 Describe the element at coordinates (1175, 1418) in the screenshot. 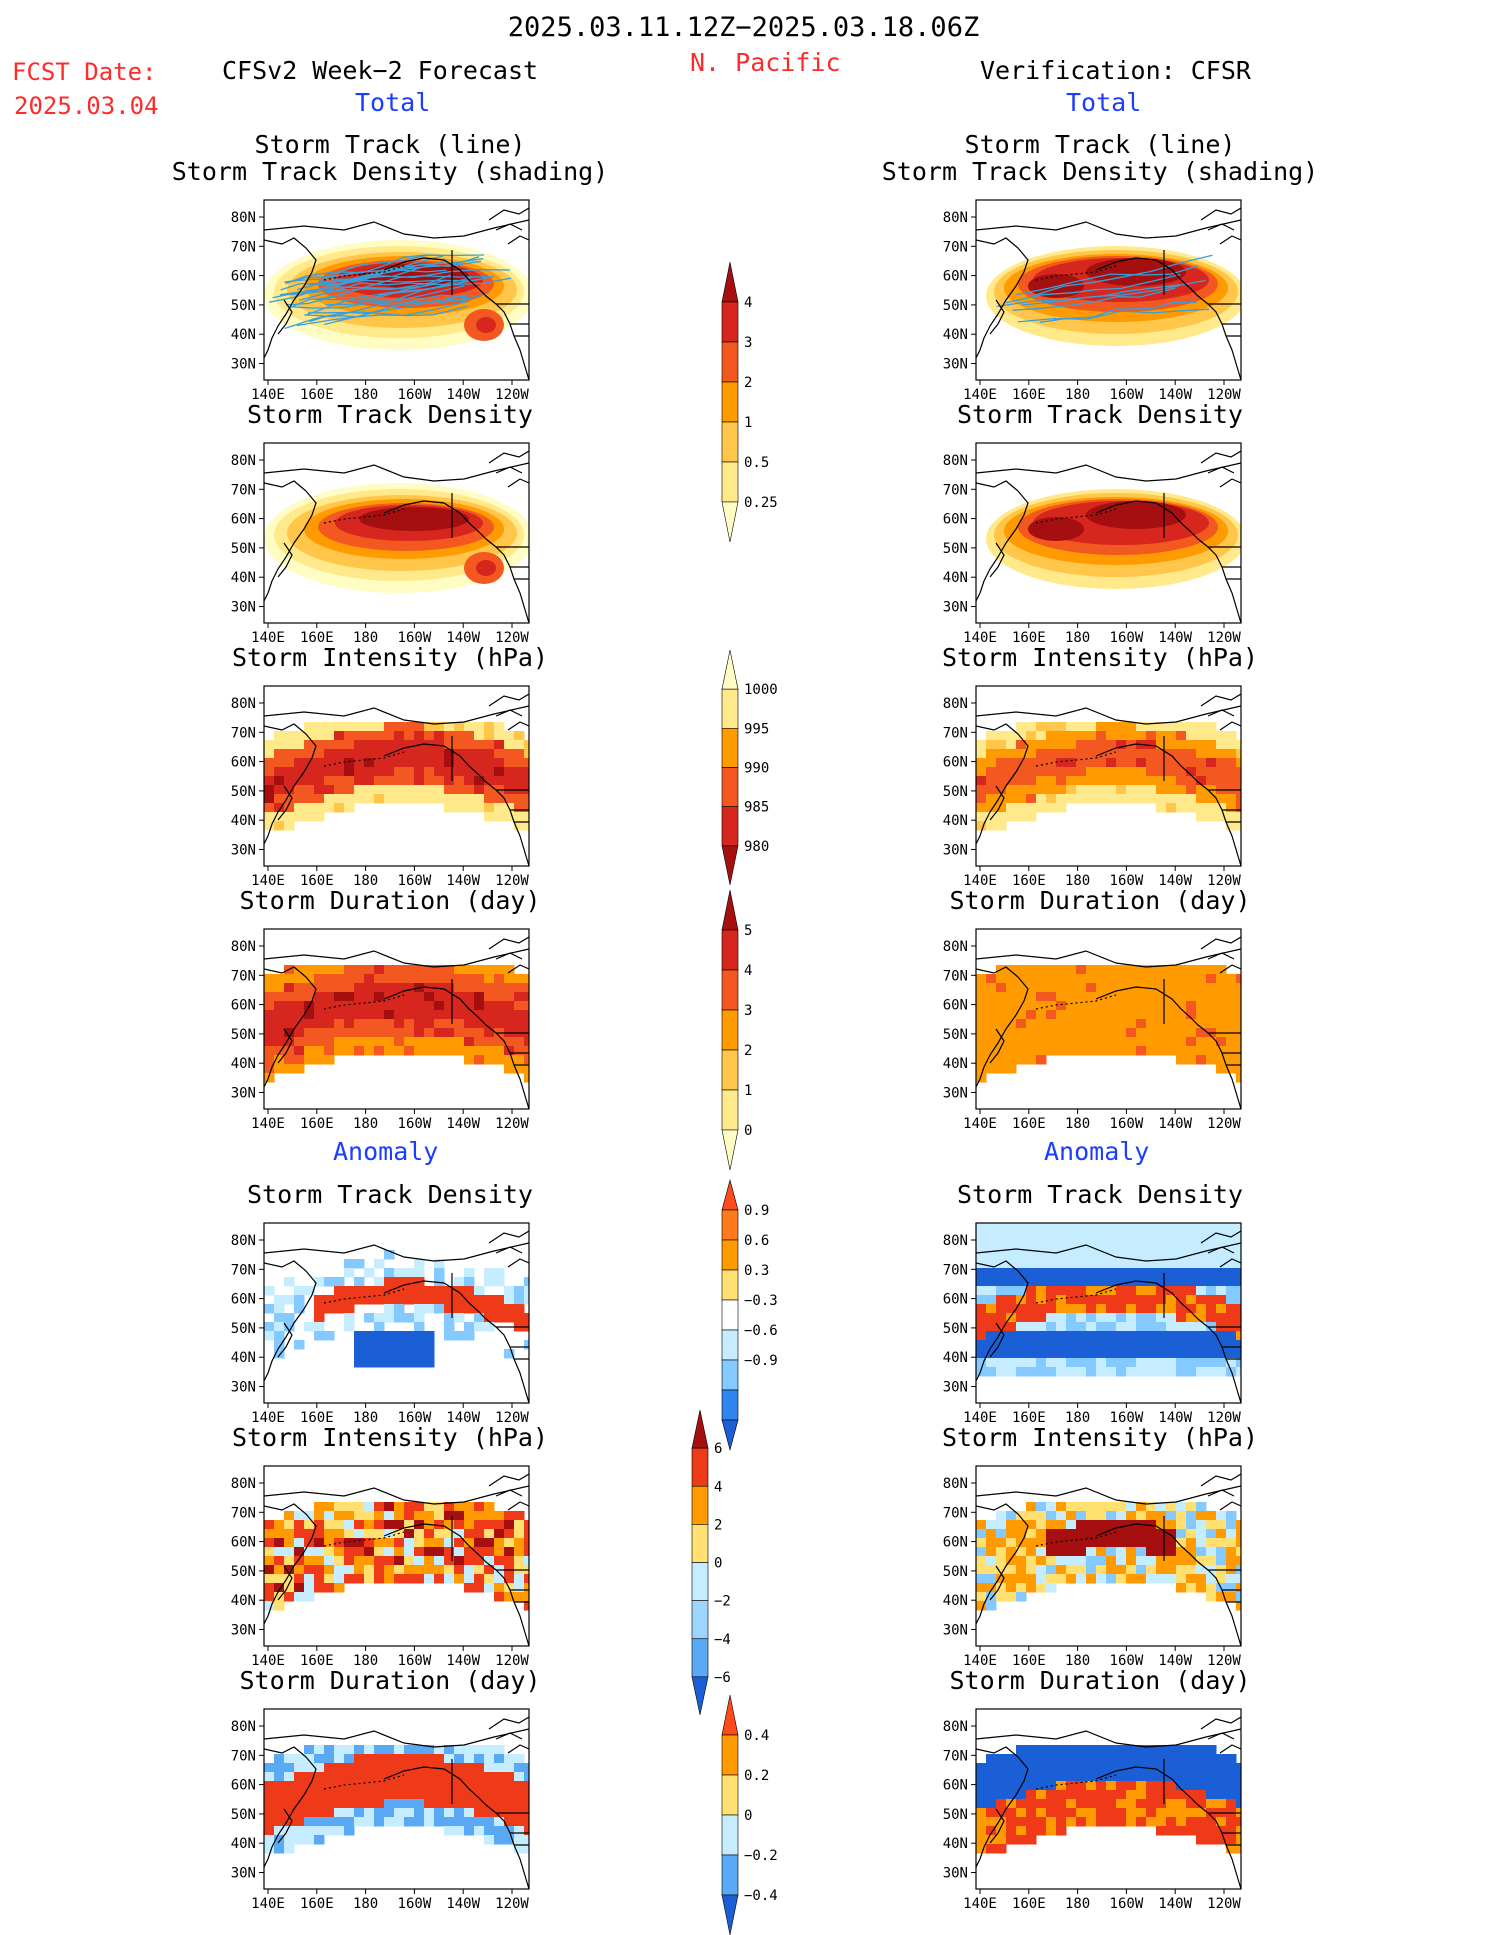

I see `lon-tick-label: 140W` at that location.